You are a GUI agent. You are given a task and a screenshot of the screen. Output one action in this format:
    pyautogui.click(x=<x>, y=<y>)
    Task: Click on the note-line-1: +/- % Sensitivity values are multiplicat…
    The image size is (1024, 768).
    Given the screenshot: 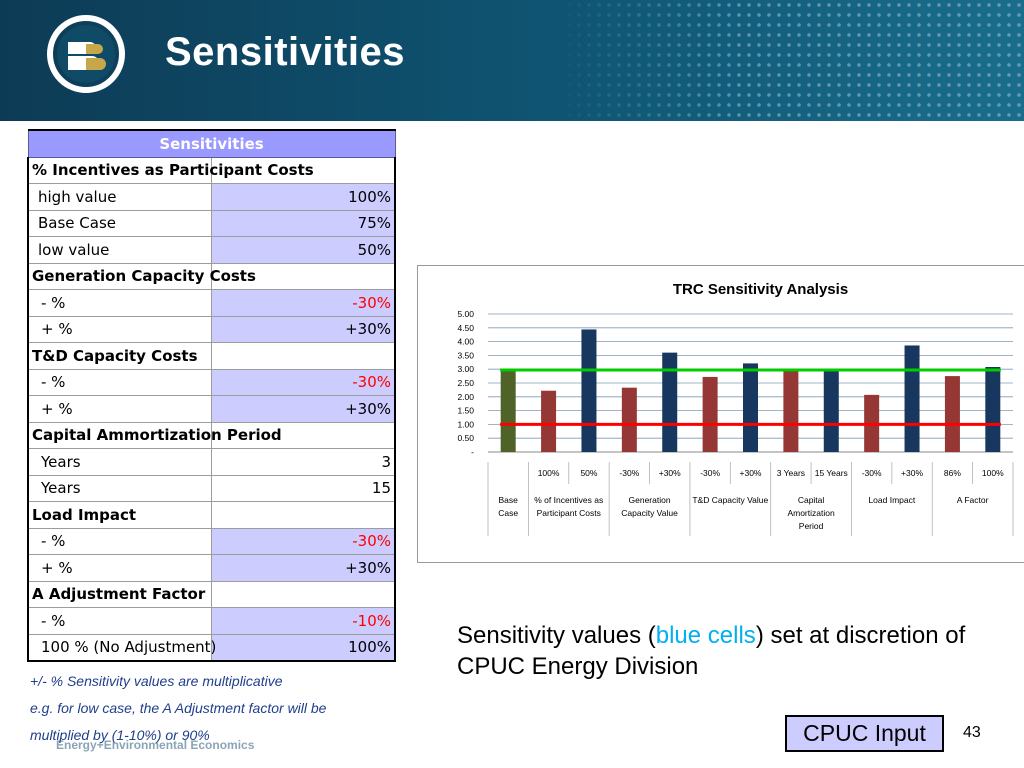 What is the action you would take?
    pyautogui.click(x=156, y=681)
    